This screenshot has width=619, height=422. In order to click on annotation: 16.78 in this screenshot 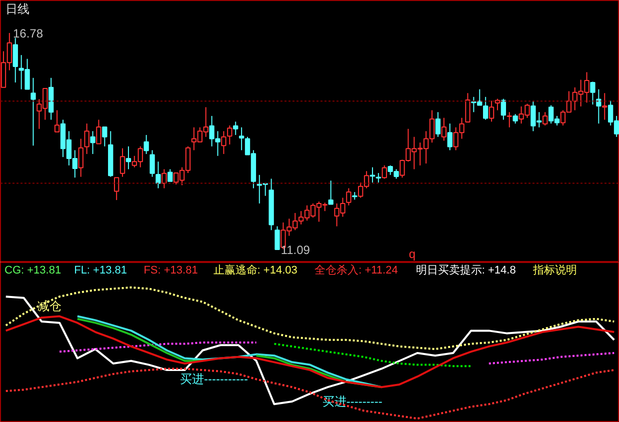, I will do `click(28, 33)`.